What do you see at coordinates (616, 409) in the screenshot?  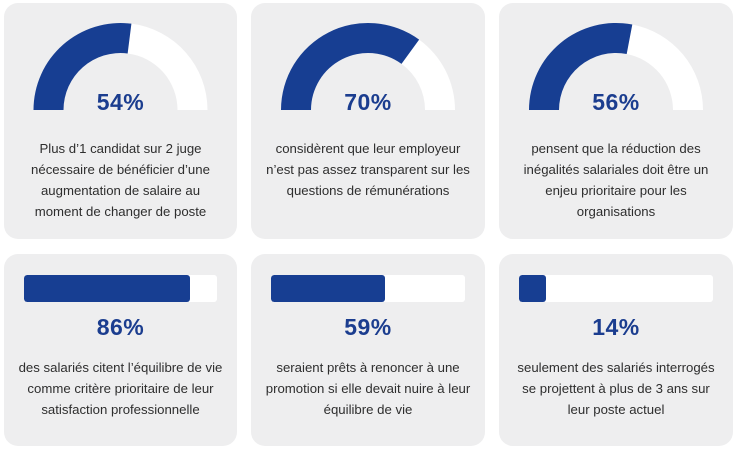 I see `description-line: leur poste actuel` at bounding box center [616, 409].